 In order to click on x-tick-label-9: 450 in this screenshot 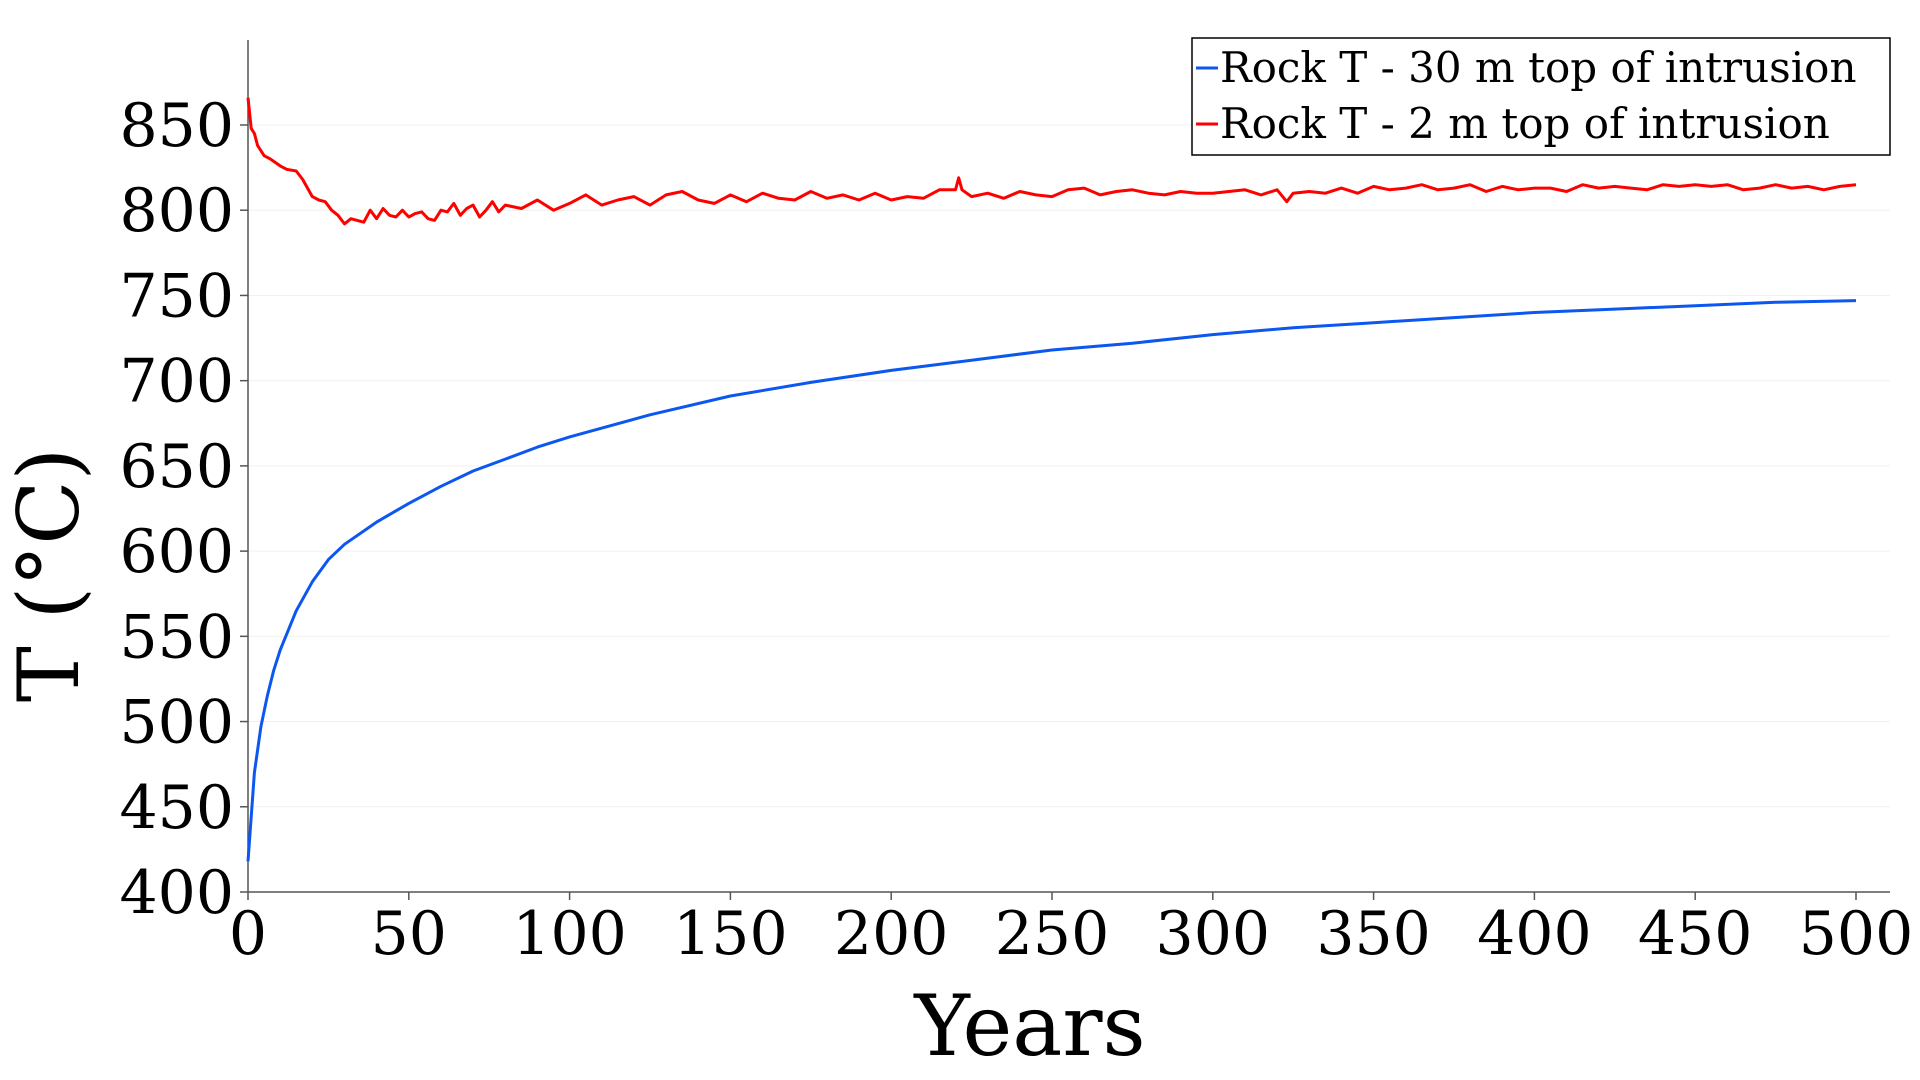, I will do `click(1695, 934)`.